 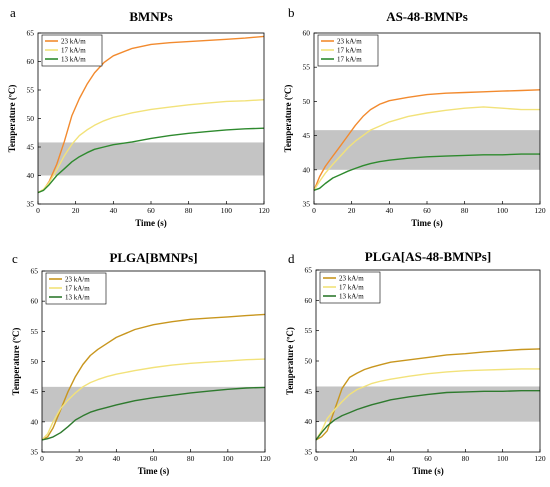 I want to click on panel-letter: b, so click(x=291, y=12).